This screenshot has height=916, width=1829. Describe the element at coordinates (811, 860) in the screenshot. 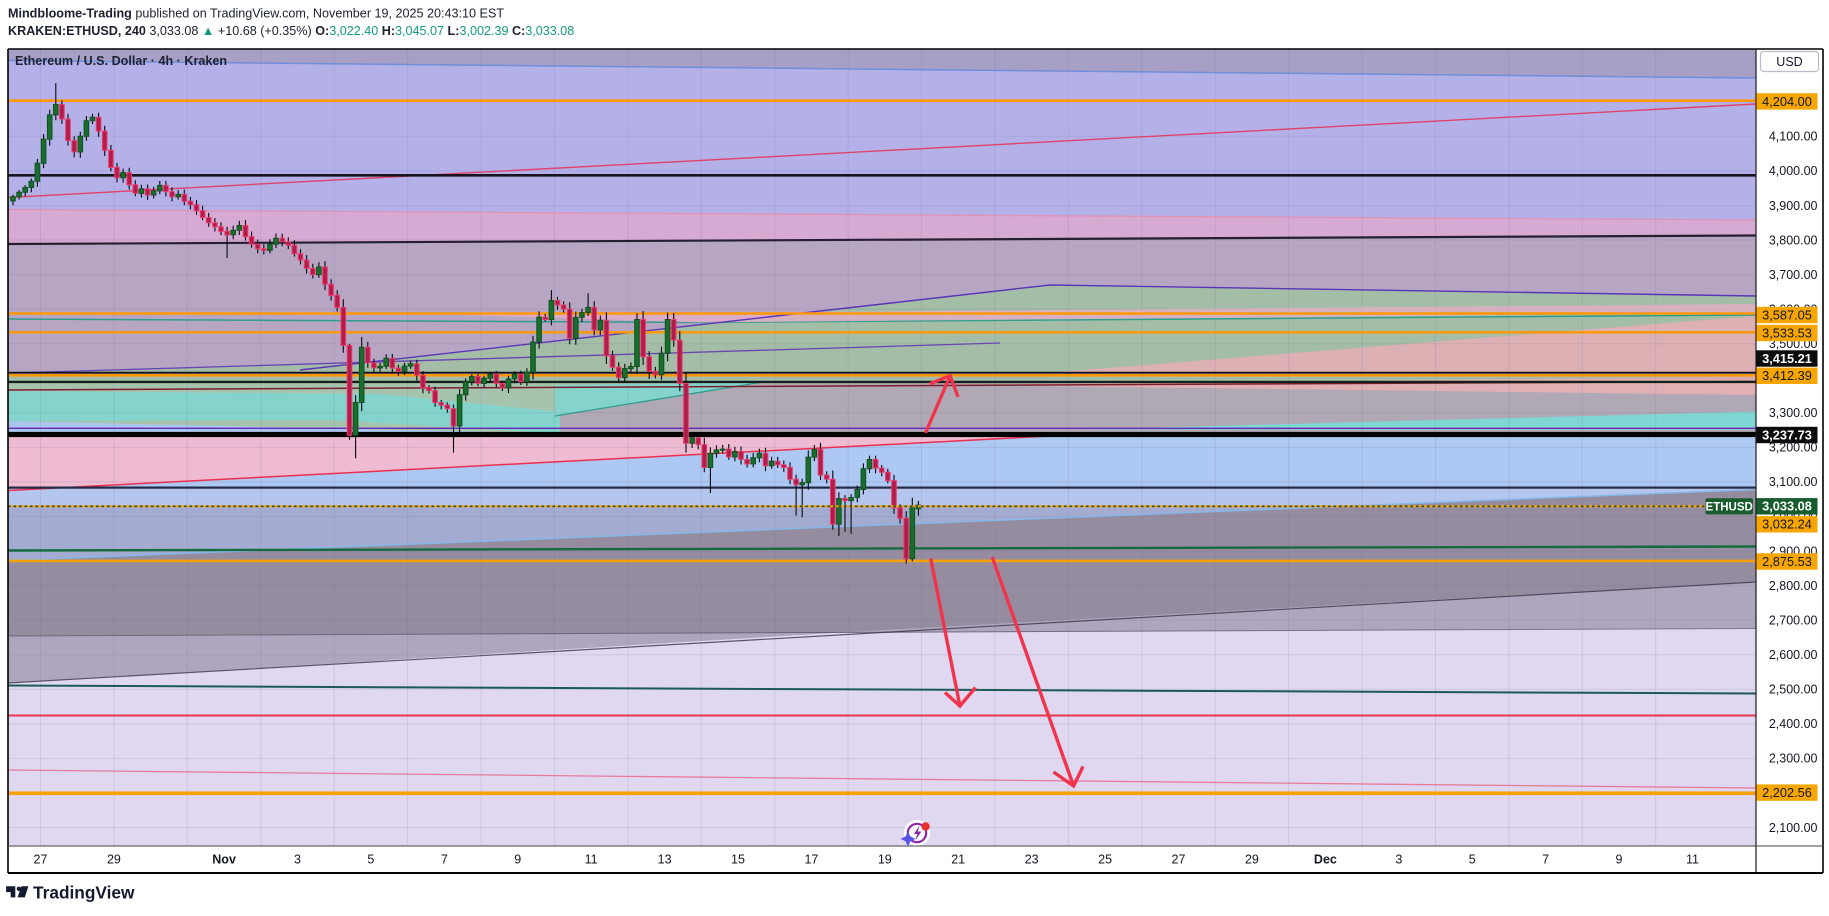

I see `svg-text: 17` at that location.